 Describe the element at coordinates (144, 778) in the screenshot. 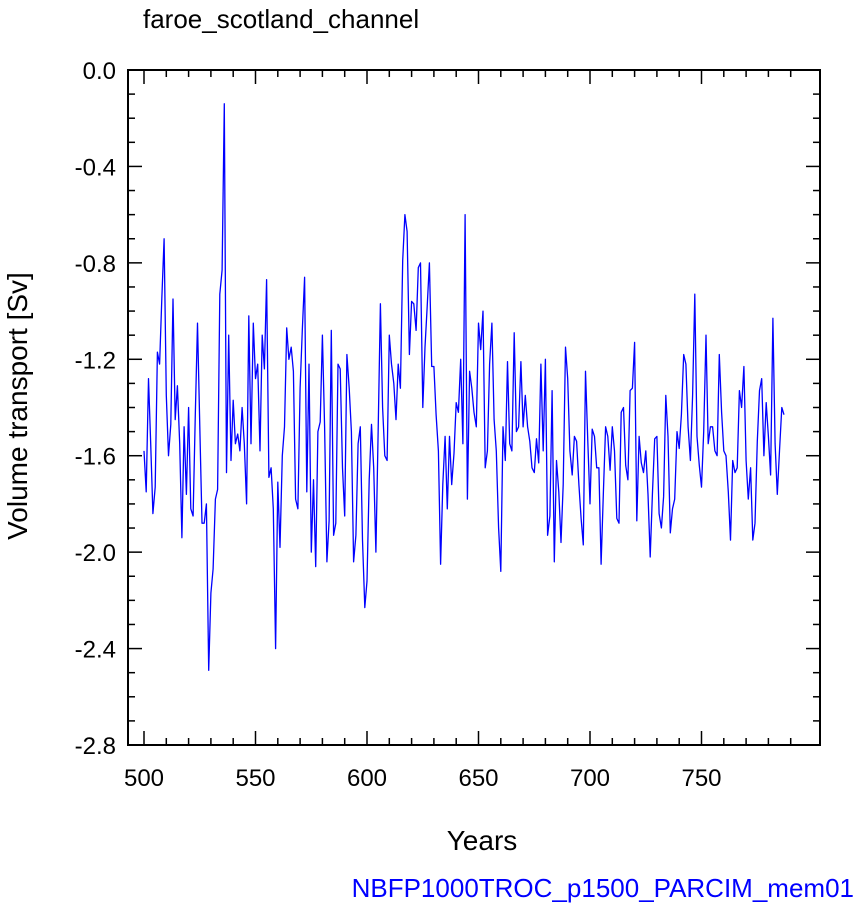

I see `x-tick-label: 500` at that location.